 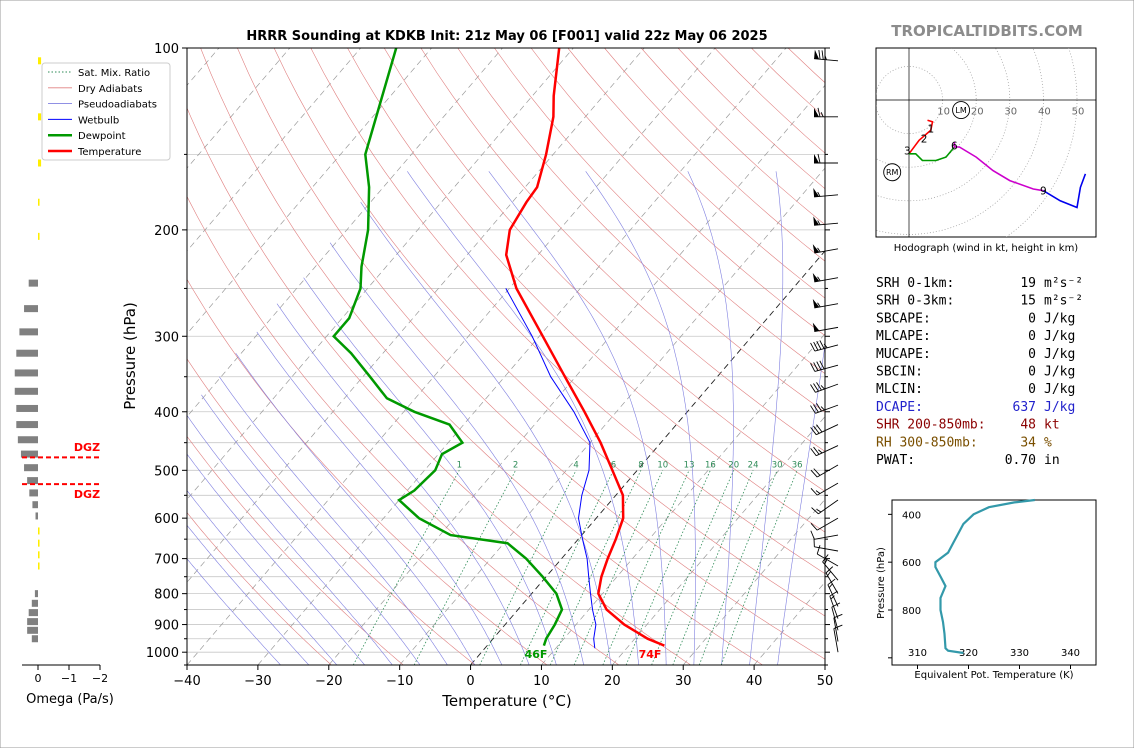 I want to click on storm-motion-marker, so click(x=892, y=172).